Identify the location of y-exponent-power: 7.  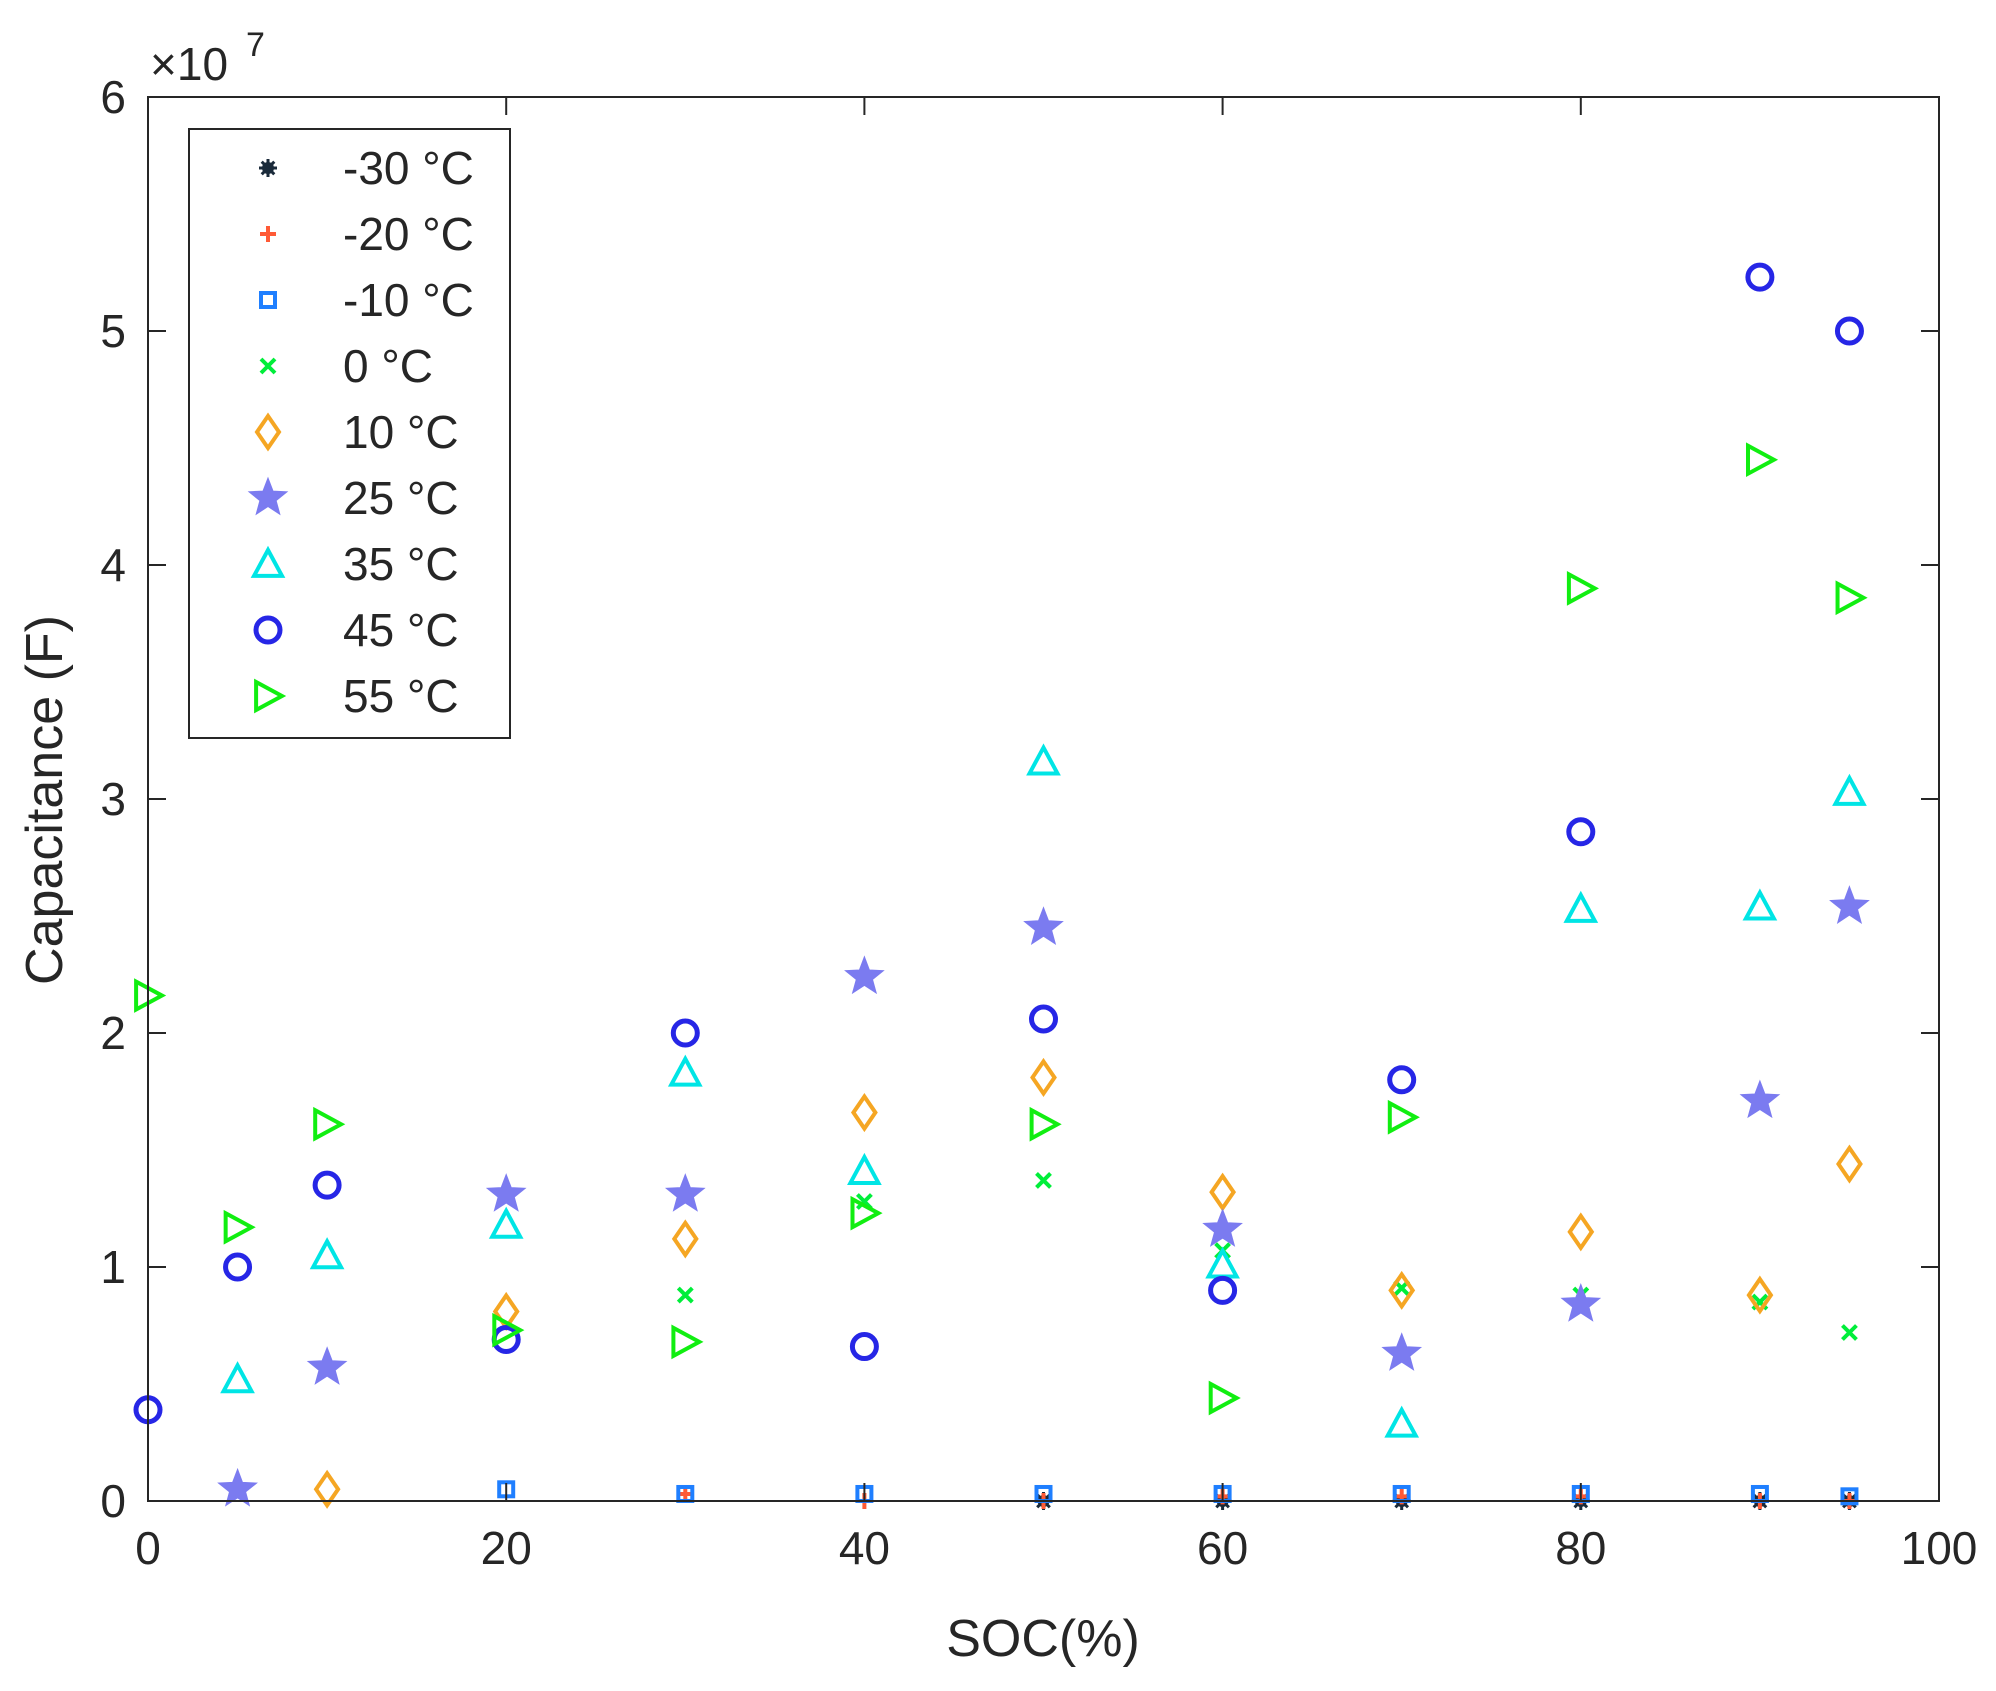
(255, 45).